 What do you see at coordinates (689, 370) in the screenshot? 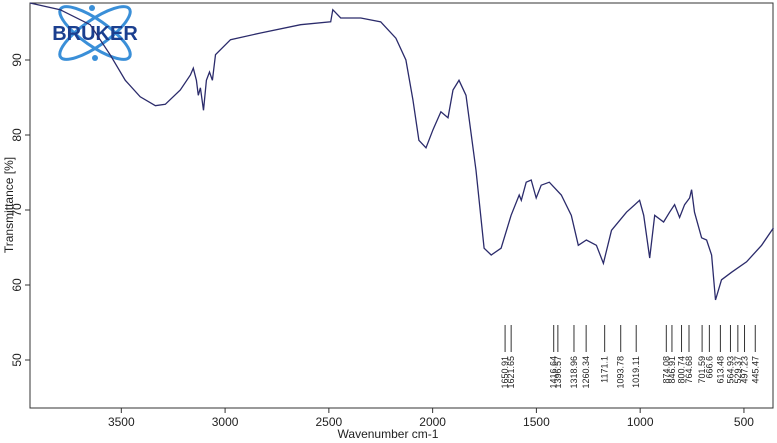
I see `peak-label: 764.68` at bounding box center [689, 370].